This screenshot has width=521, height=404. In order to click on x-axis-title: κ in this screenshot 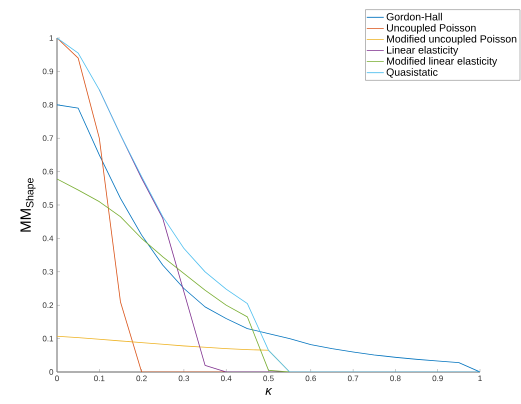, I will do `click(268, 391)`.